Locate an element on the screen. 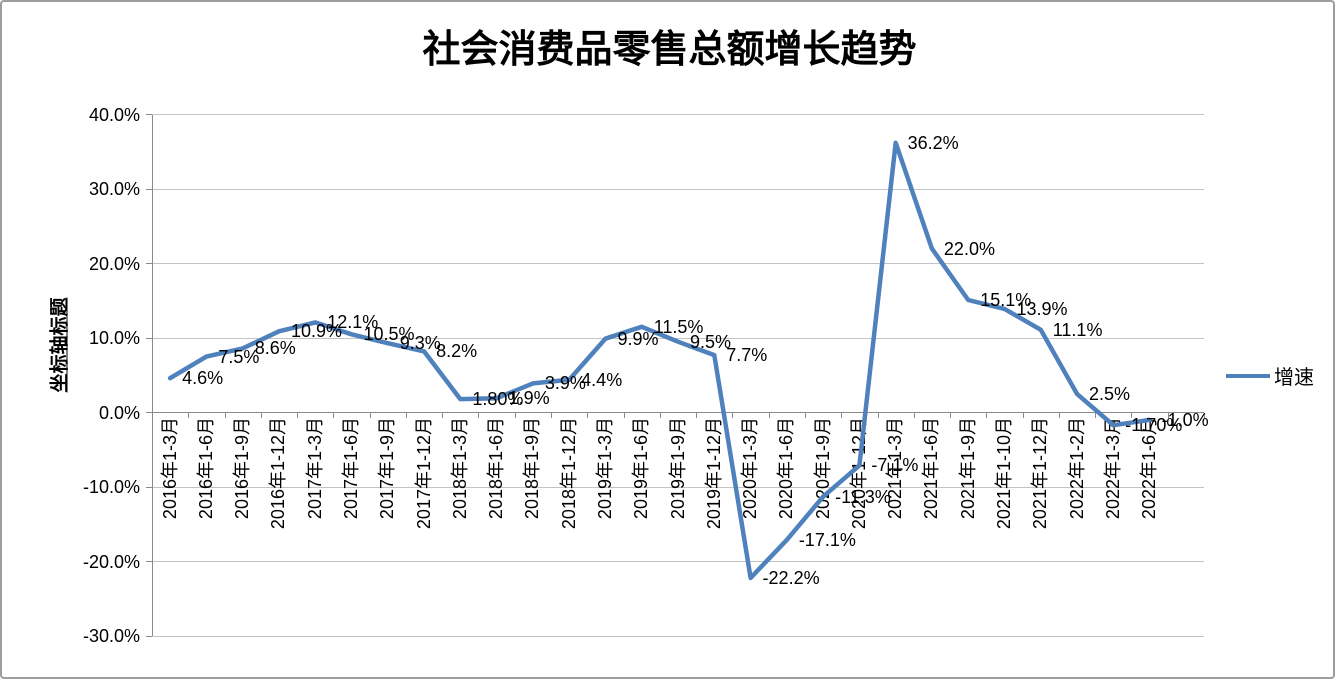 This screenshot has height=679, width=1335. data-label: 7.5% is located at coordinates (239, 356).